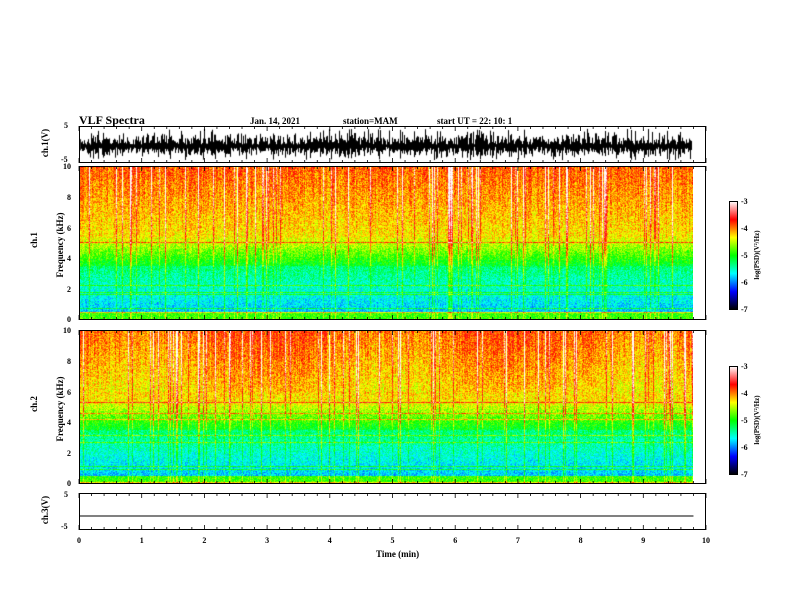 This screenshot has height=612, width=792. Describe the element at coordinates (34, 404) in the screenshot. I see `ch2-spectrogram-channel-label: ch.2` at that location.